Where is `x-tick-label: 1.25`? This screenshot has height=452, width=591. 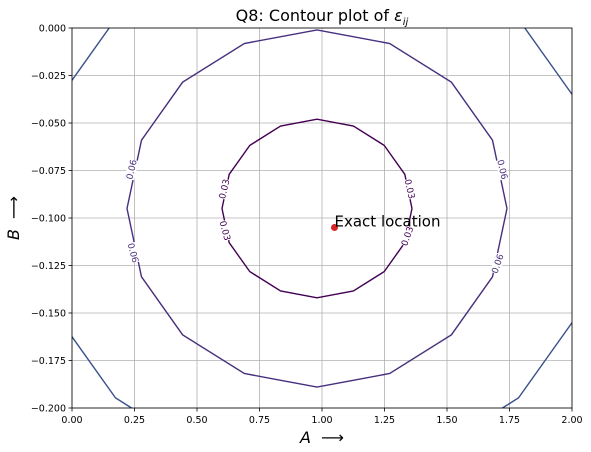
x-tick-label: 1.25 is located at coordinates (384, 420).